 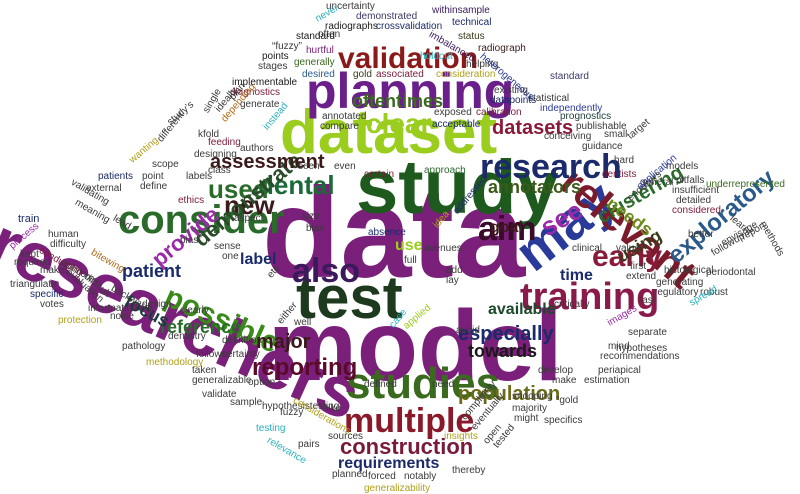 I want to click on word-general: general, so click(x=657, y=182).